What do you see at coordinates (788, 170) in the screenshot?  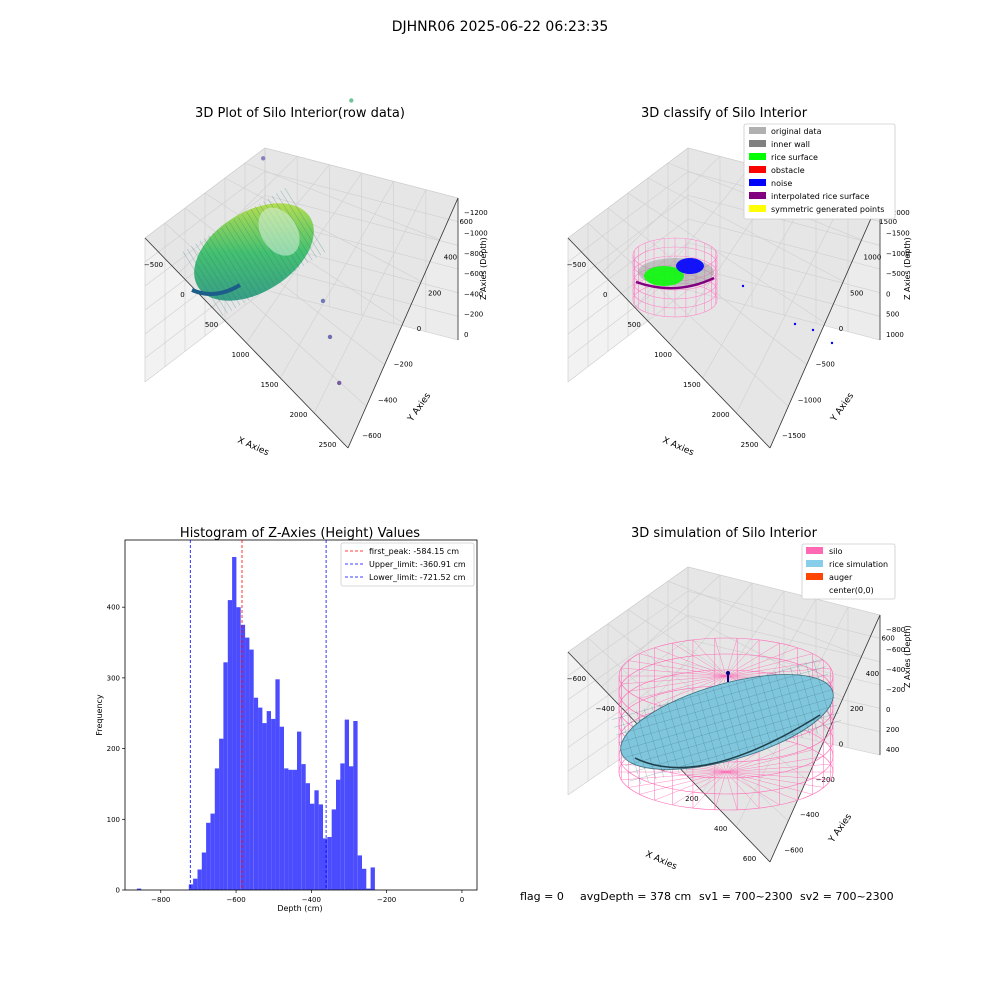 I see `legend-label: obstacle` at bounding box center [788, 170].